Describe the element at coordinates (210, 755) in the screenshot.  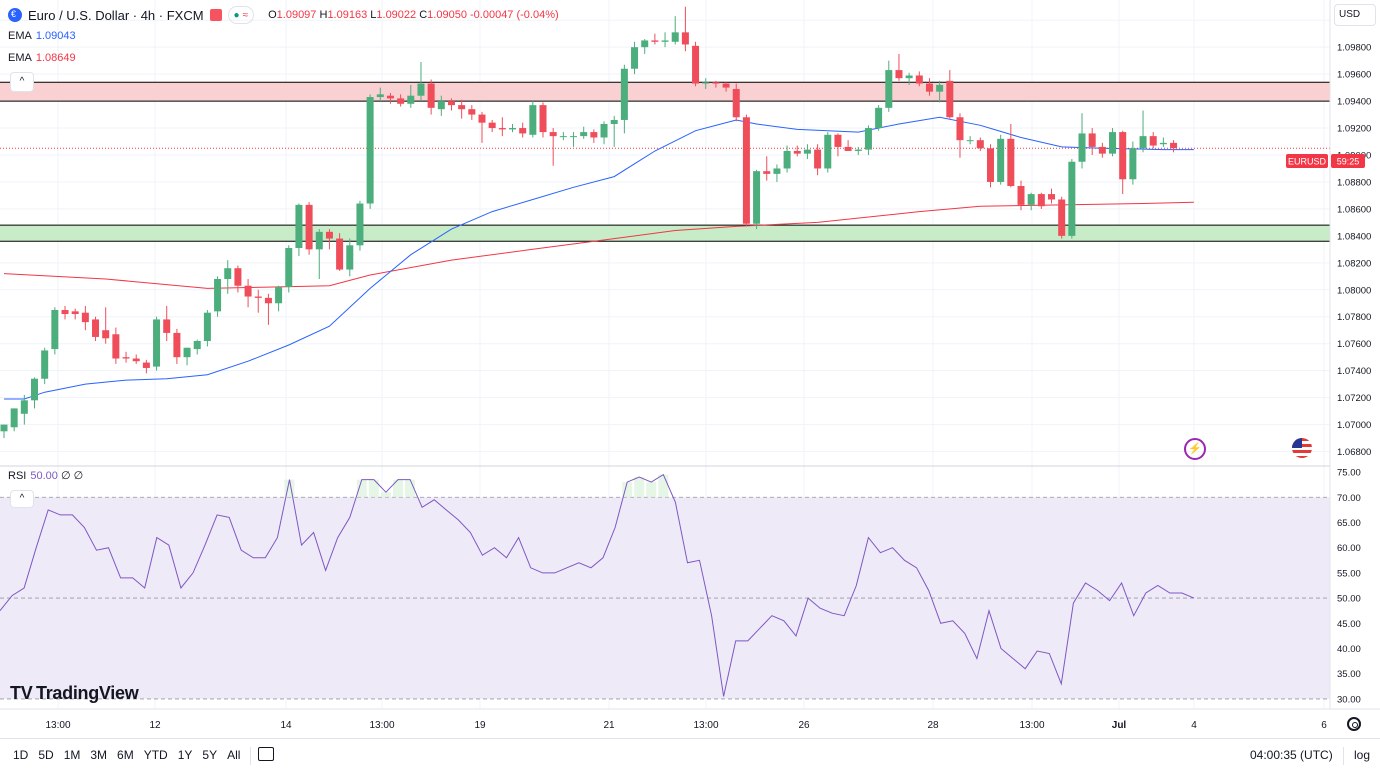
I see `range-5y-button: 5Y` at that location.